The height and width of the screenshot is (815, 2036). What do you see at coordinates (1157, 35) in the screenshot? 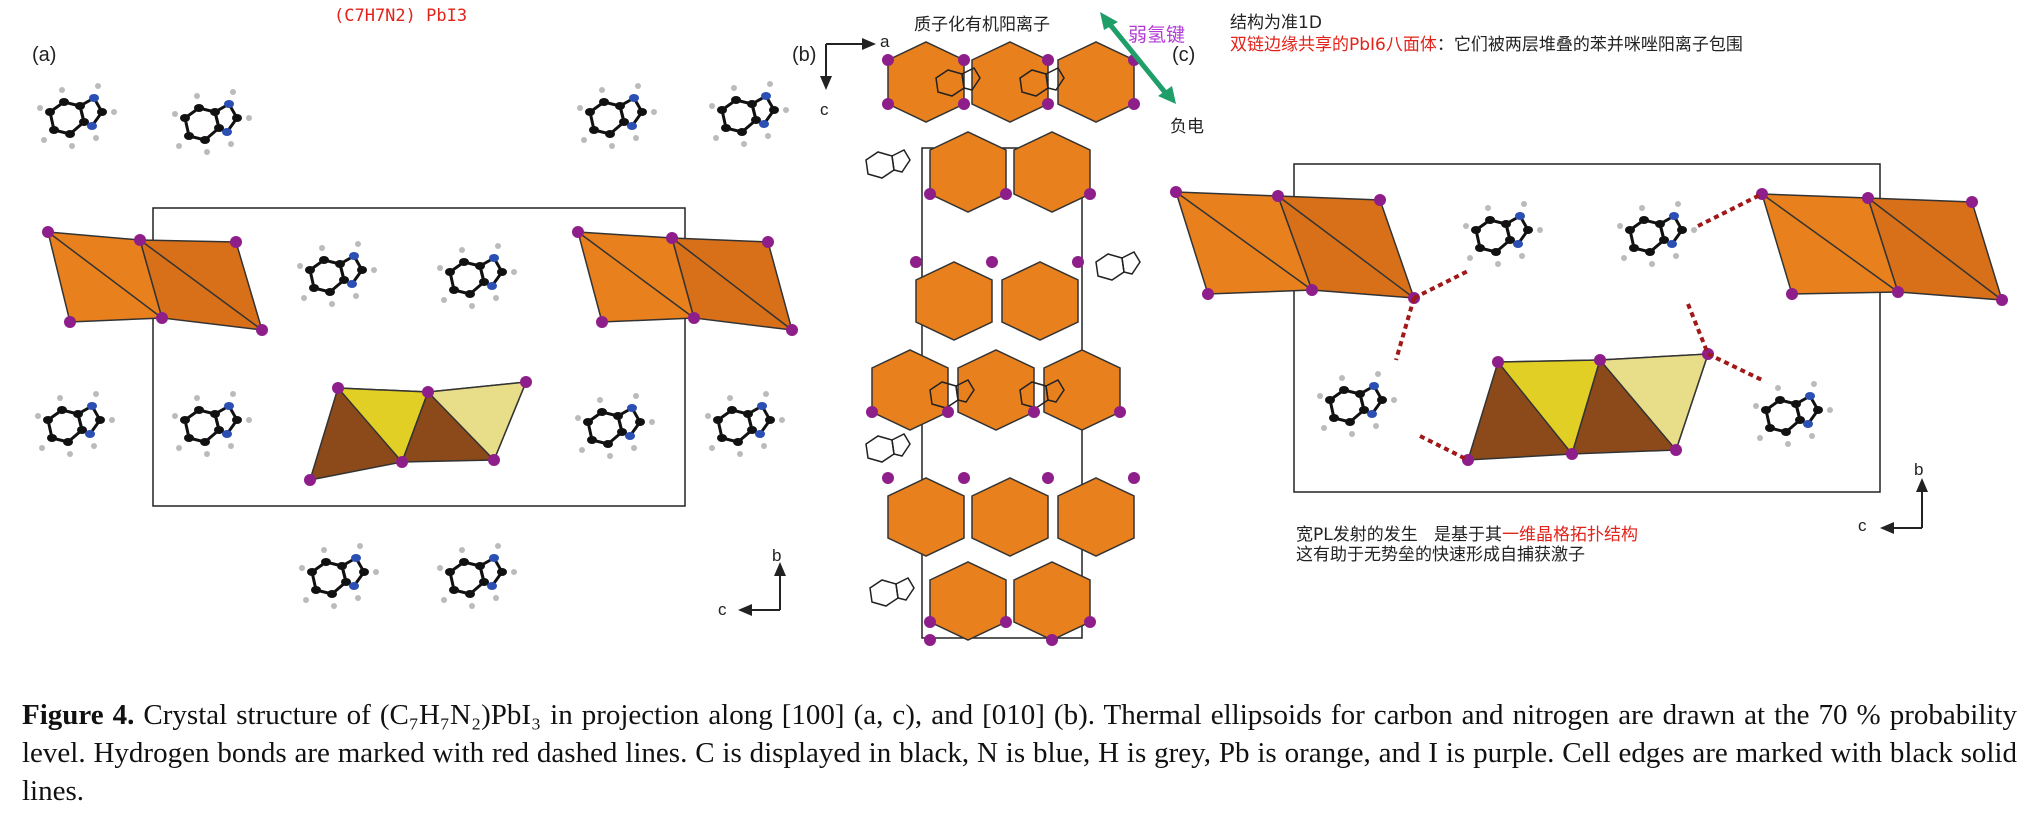
I see `weak-bond-annotation: 弱氢键` at bounding box center [1157, 35].